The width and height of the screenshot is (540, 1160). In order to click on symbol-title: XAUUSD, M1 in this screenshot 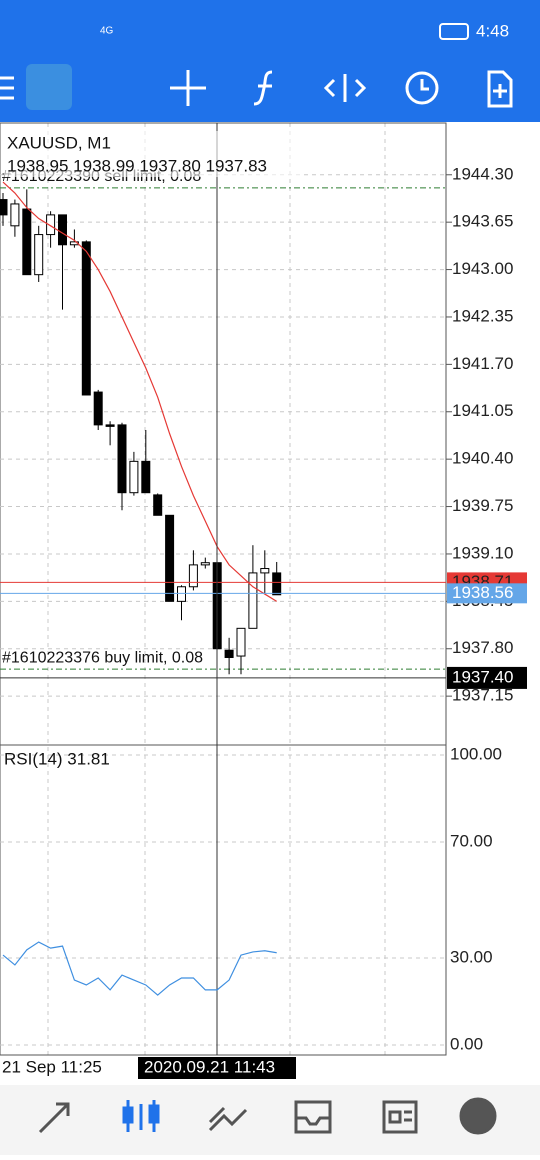, I will do `click(59, 142)`.